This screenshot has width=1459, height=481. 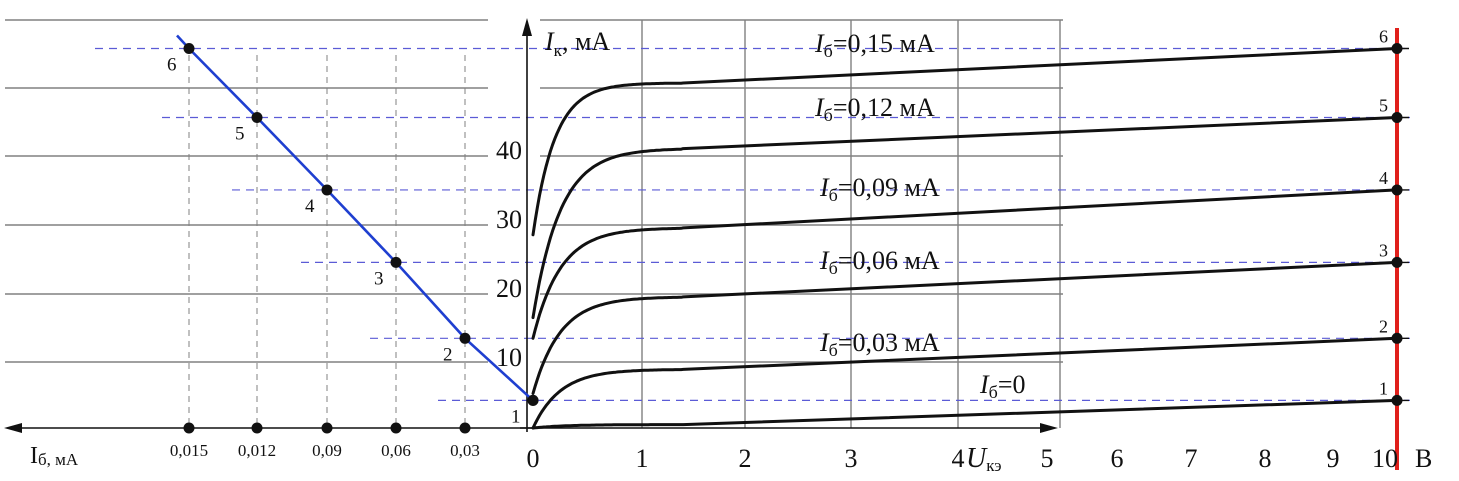 What do you see at coordinates (1117, 458) in the screenshot?
I see `x-tick-label-6: 6` at bounding box center [1117, 458].